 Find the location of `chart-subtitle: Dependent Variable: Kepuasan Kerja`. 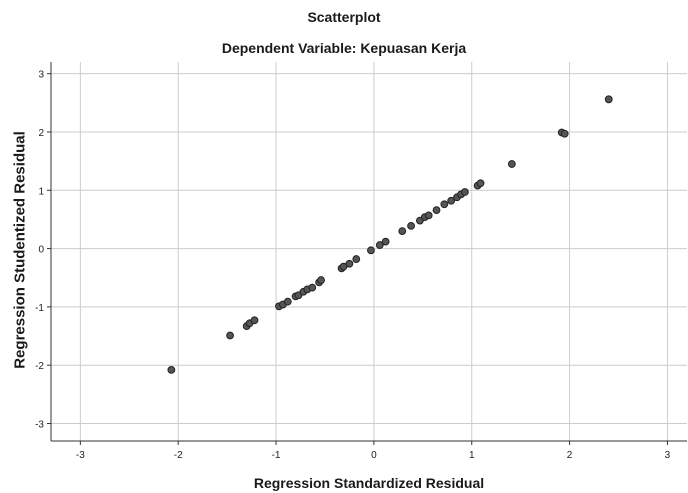

chart-subtitle: Dependent Variable: Kepuasan Kerja is located at coordinates (344, 48).